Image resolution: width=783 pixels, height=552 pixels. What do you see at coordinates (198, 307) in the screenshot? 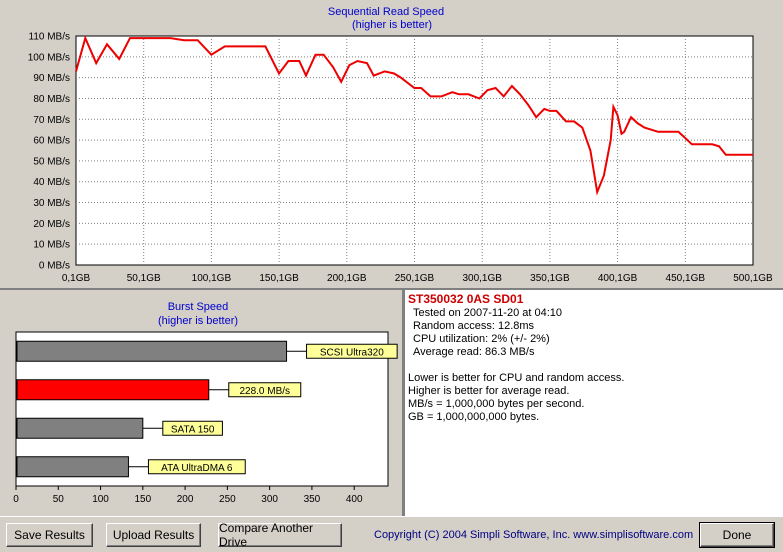
I see `burst-chart-title: Burst Speed` at bounding box center [198, 307].